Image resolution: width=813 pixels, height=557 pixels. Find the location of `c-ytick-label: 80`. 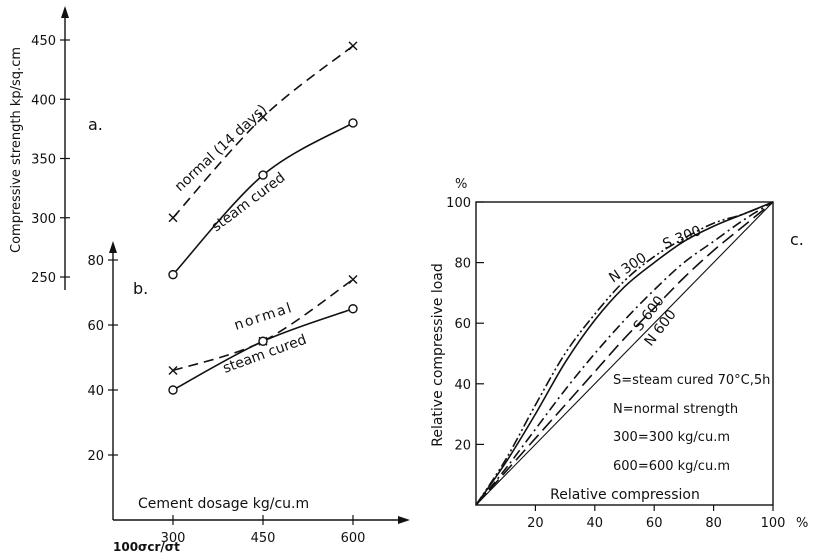

c-ytick-label: 80 is located at coordinates (462, 264).